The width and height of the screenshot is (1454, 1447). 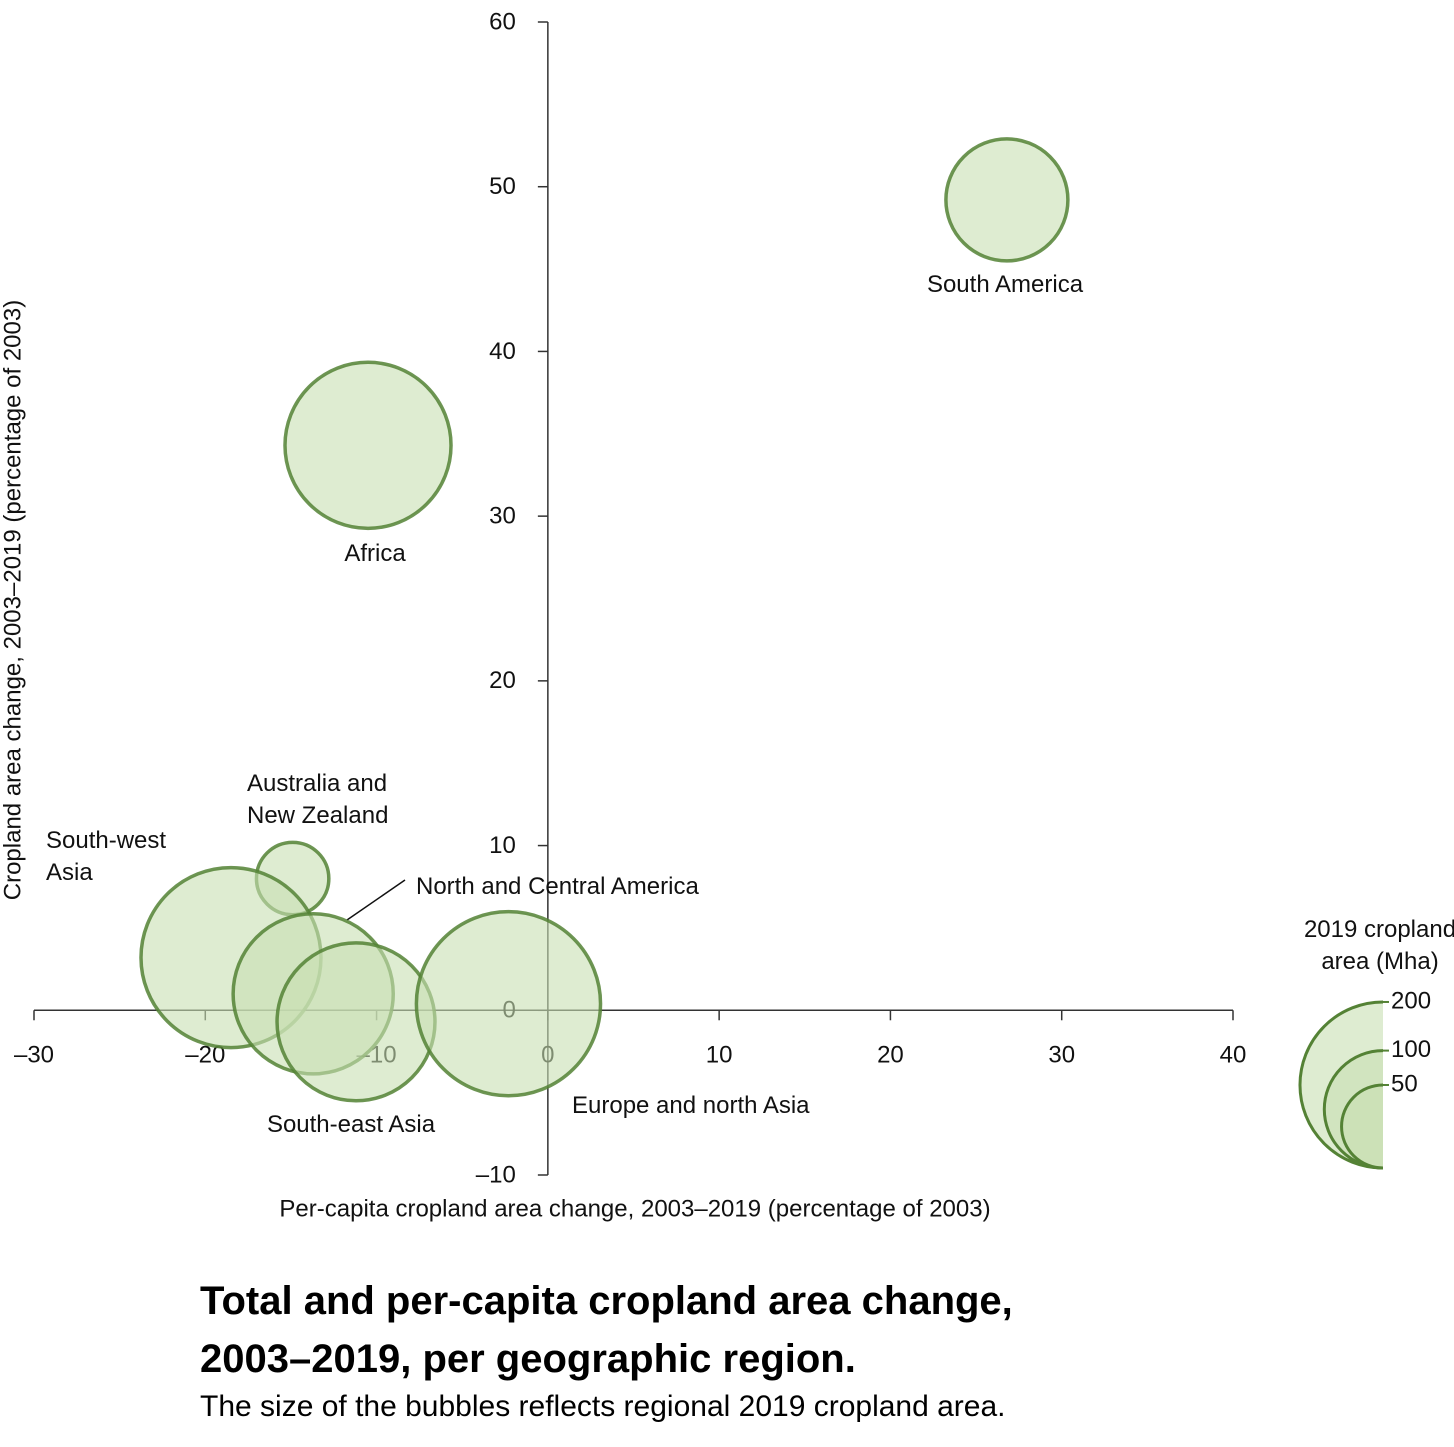 What do you see at coordinates (502, 515) in the screenshot?
I see `y-tick-label: 30` at bounding box center [502, 515].